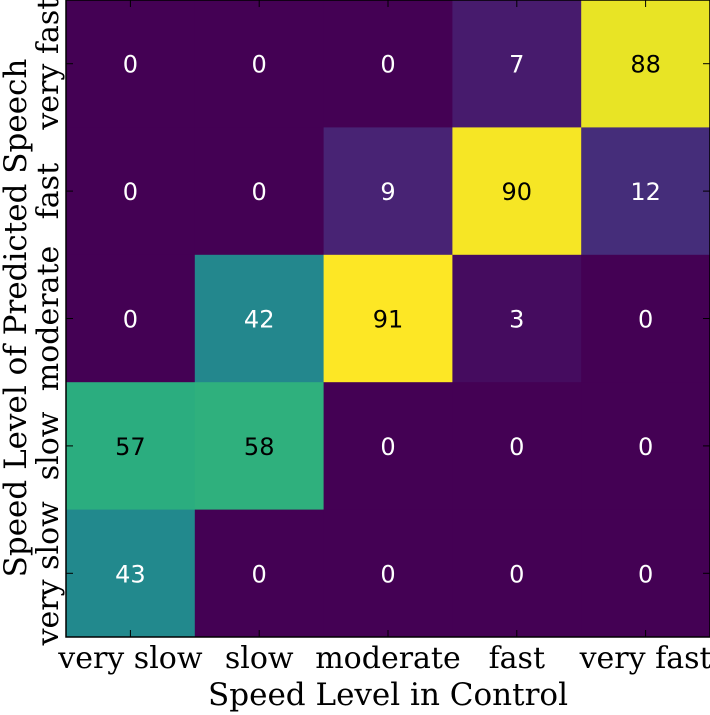 The image size is (710, 715). What do you see at coordinates (48, 65) in the screenshot?
I see `y-tick-label: very fast` at bounding box center [48, 65].